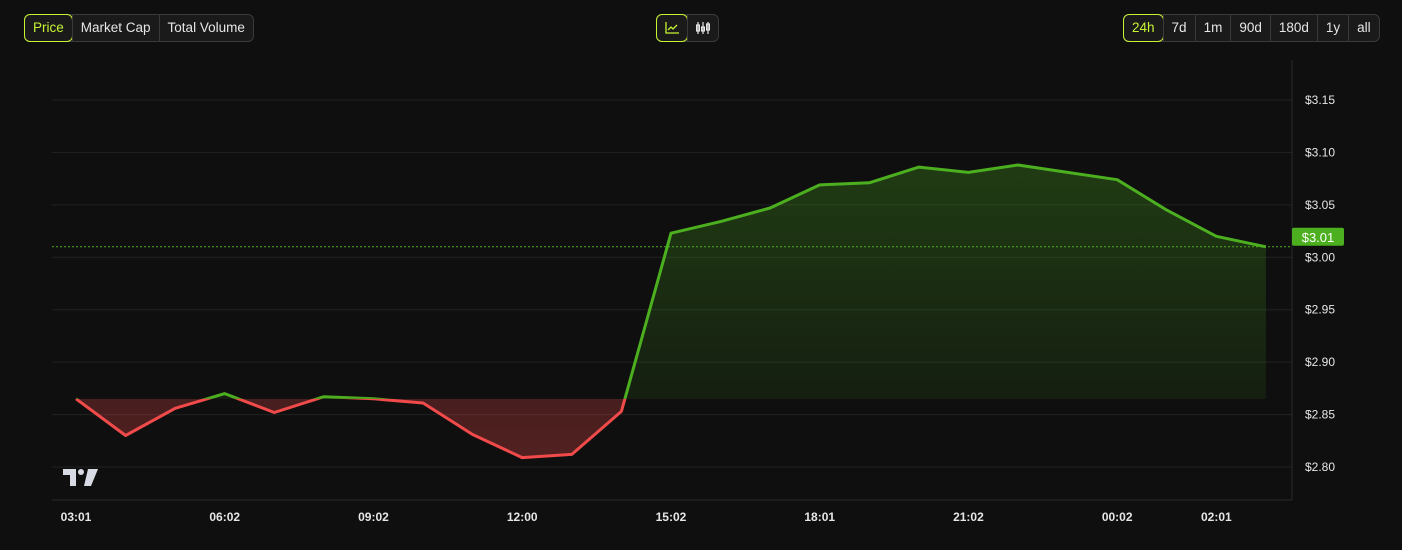 The image size is (1402, 550). What do you see at coordinates (1320, 415) in the screenshot?
I see `y-tick-label: $2.85` at bounding box center [1320, 415].